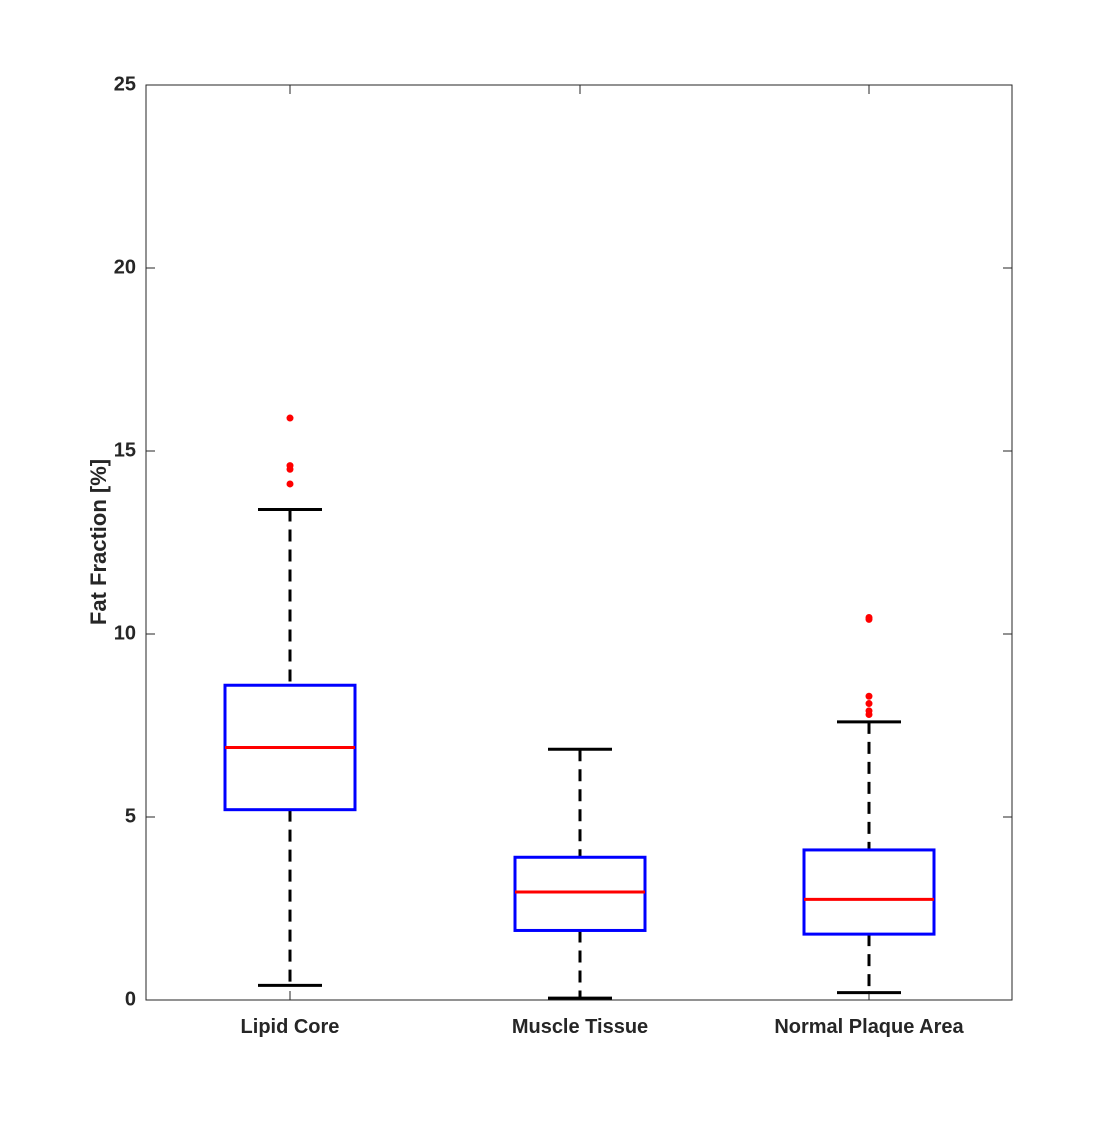  Describe the element at coordinates (130, 816) in the screenshot. I see `y-tick-label: 5` at that location.